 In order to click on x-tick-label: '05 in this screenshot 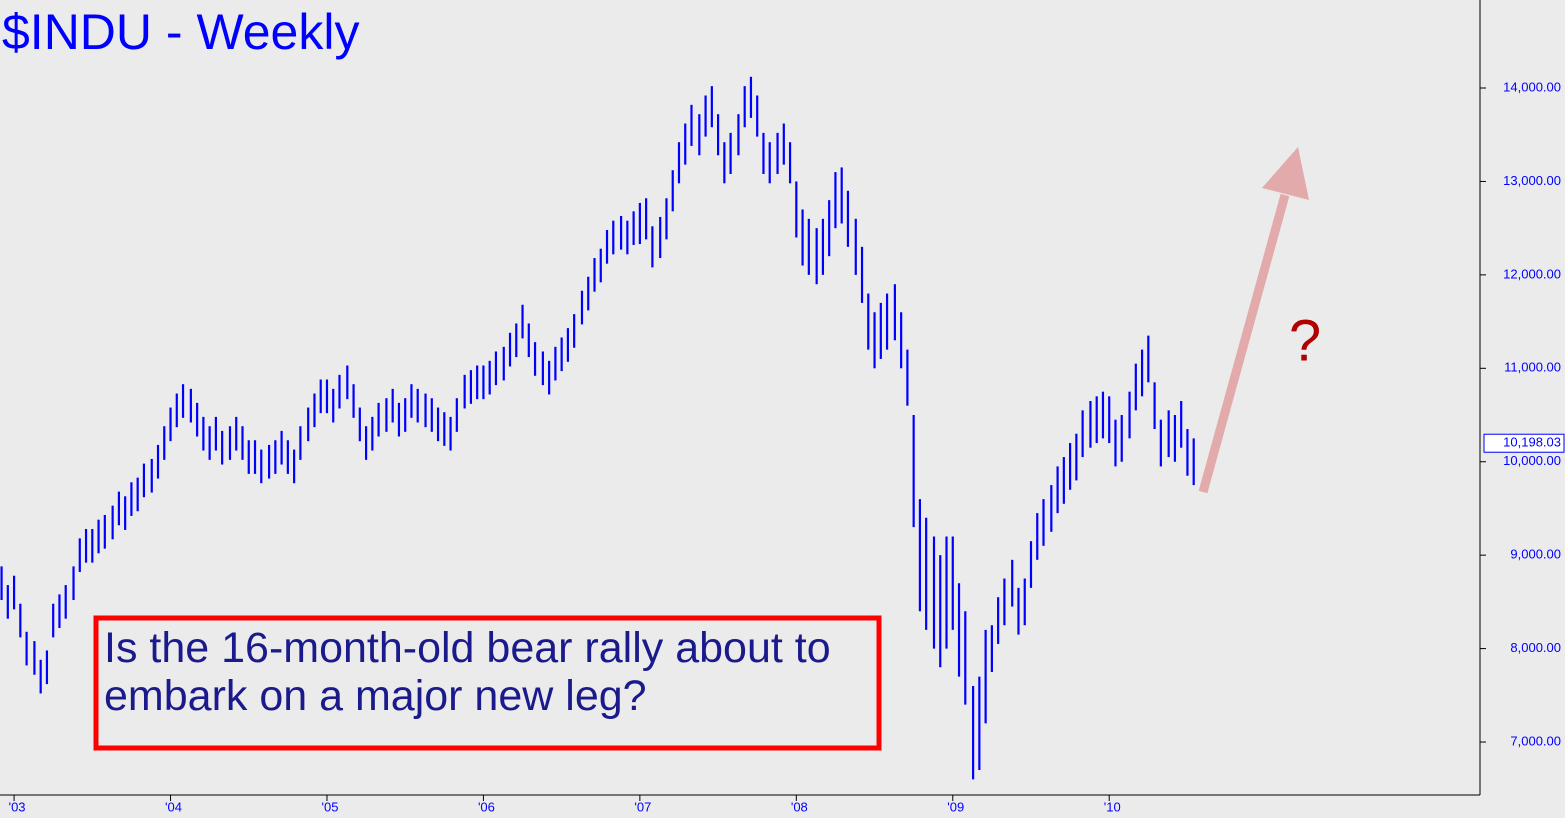, I will do `click(330, 806)`.